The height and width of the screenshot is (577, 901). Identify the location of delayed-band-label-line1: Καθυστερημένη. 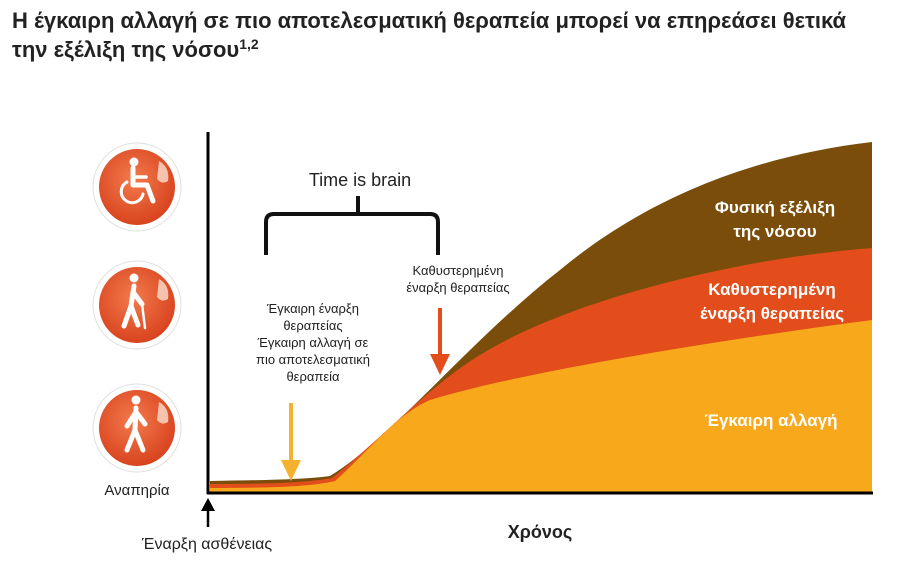
(772, 289).